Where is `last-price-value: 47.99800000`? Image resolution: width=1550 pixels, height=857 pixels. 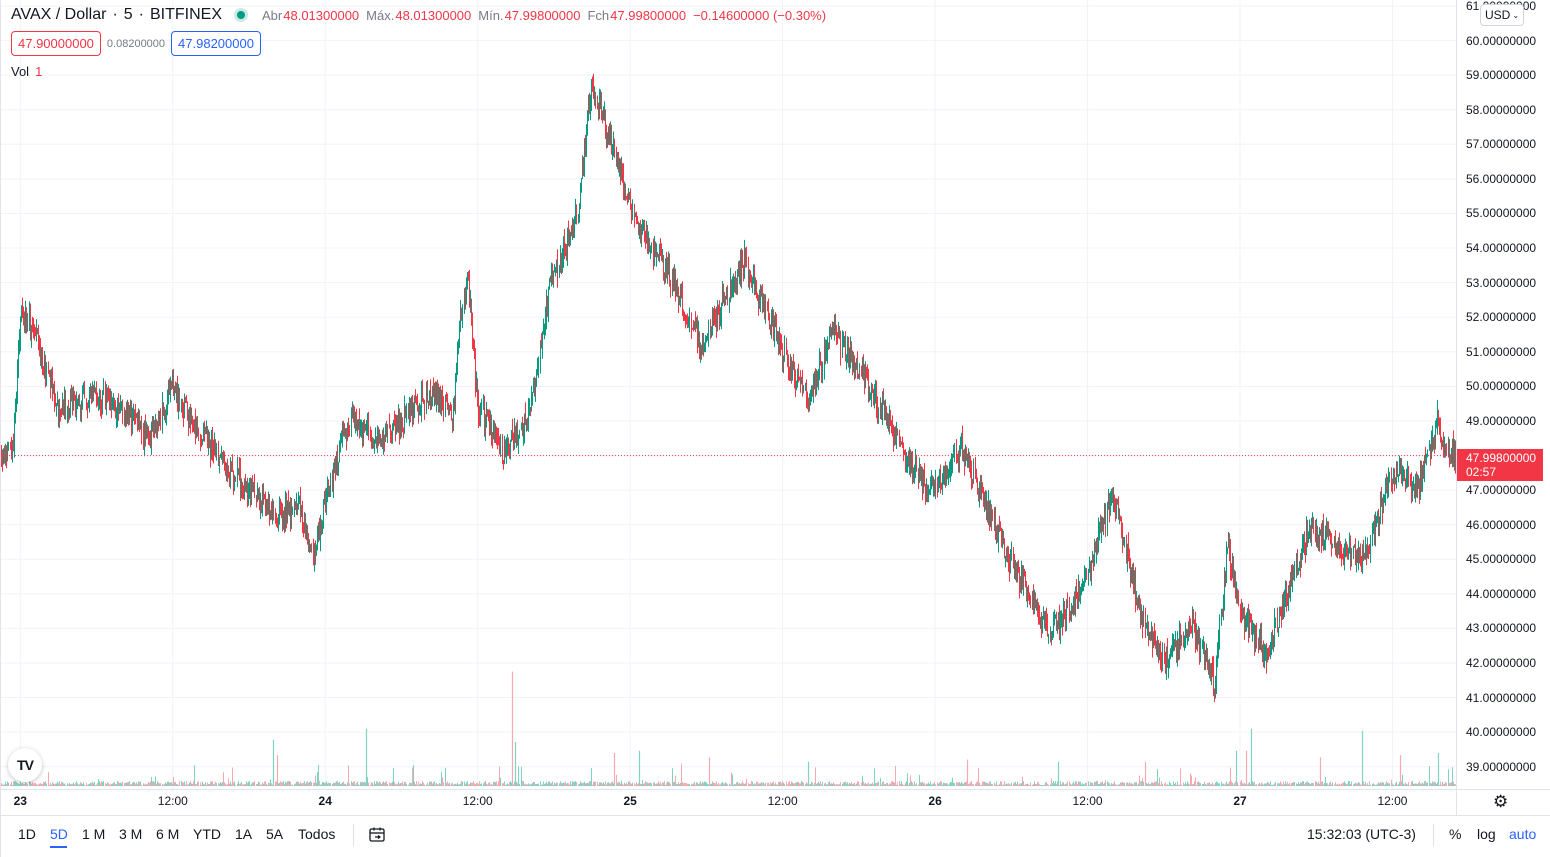 last-price-value: 47.99800000 is located at coordinates (1501, 458).